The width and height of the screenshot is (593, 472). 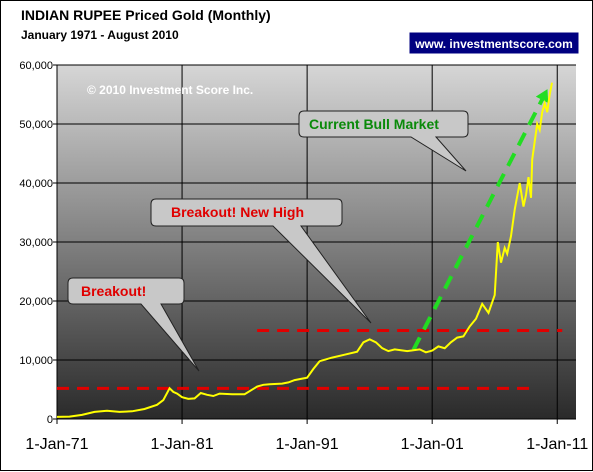 I want to click on callout-bull-market: Current Bull Market, so click(x=383, y=141).